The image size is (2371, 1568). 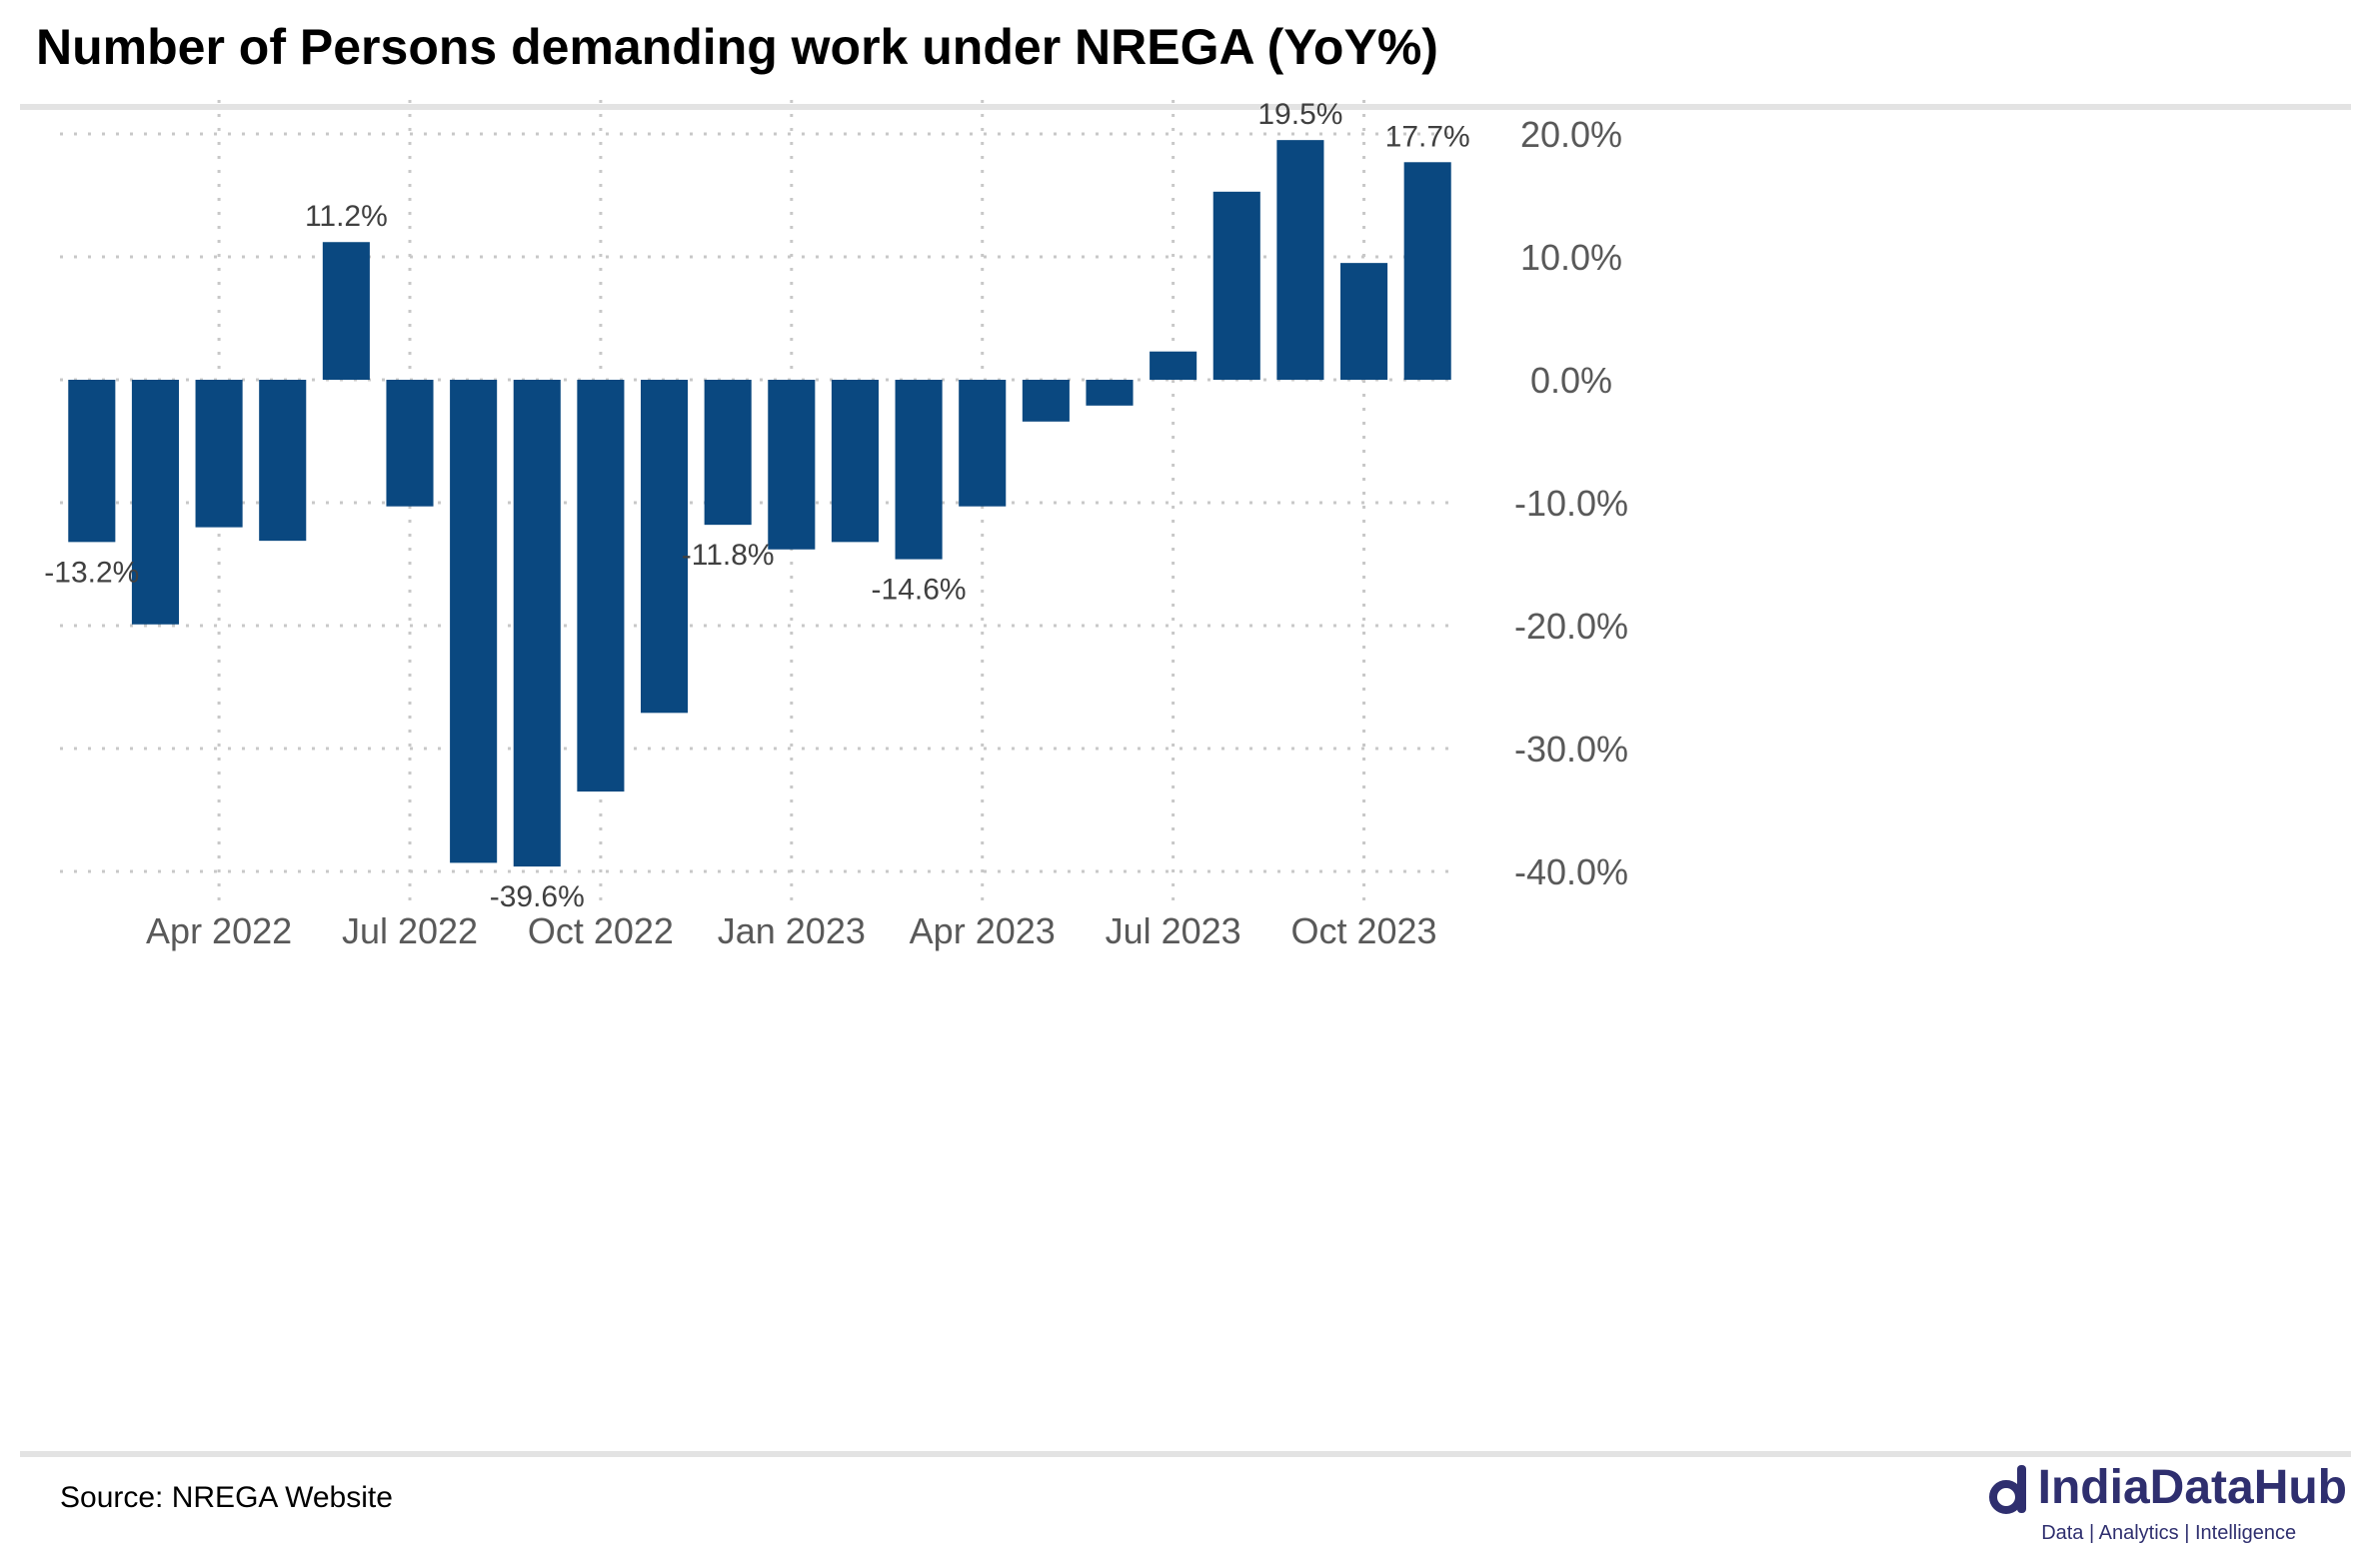 What do you see at coordinates (919, 591) in the screenshot?
I see `data-label-13: -14.6%` at bounding box center [919, 591].